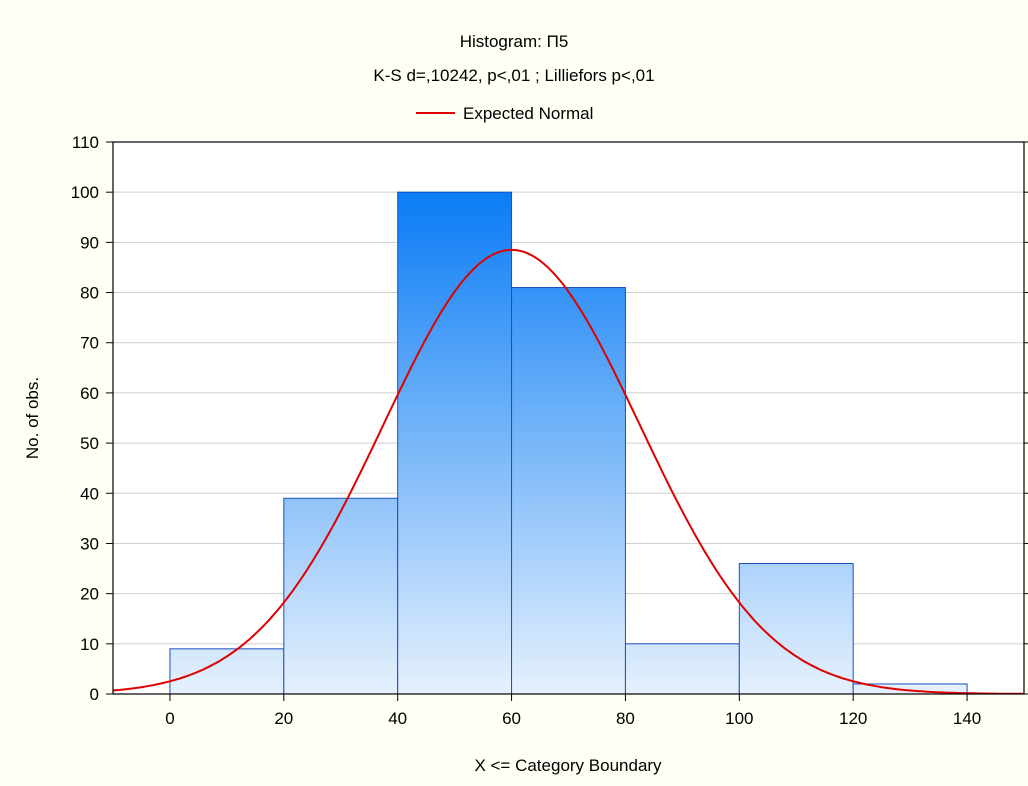 This screenshot has height=786, width=1028. What do you see at coordinates (573, 711) in the screenshot?
I see `x-axis: 0 20 40 60 80 100 120 140` at bounding box center [573, 711].